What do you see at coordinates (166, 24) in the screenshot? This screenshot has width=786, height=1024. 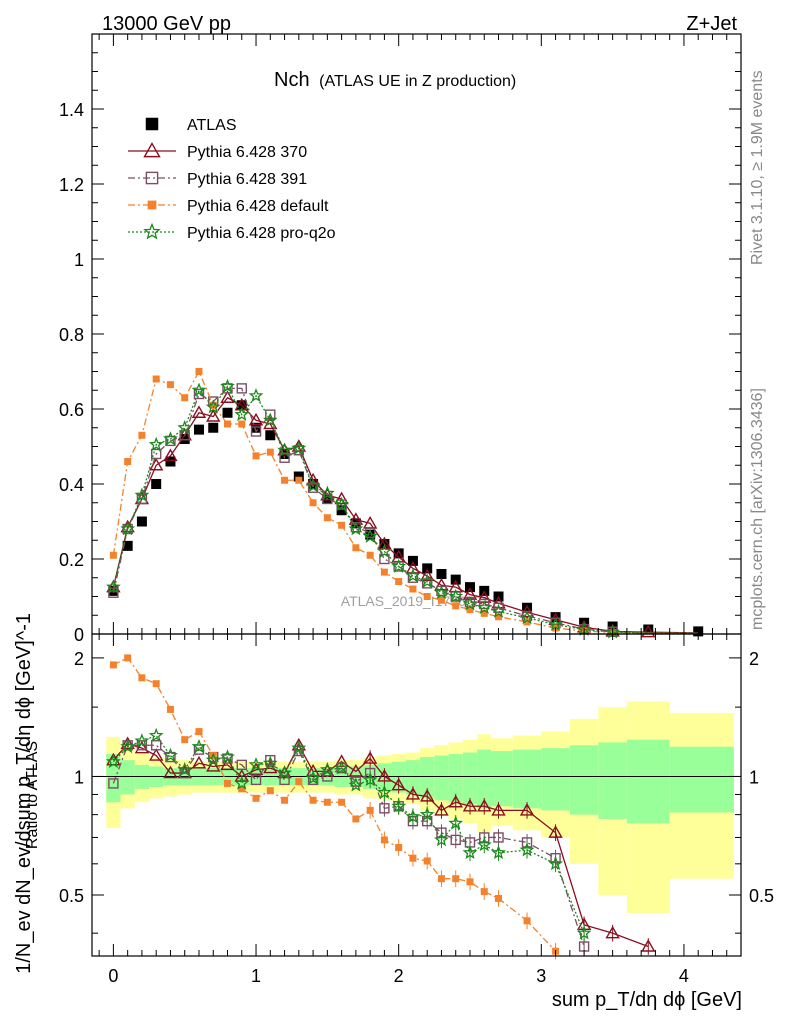 I see `energy-label: 13000 GeV pp` at bounding box center [166, 24].